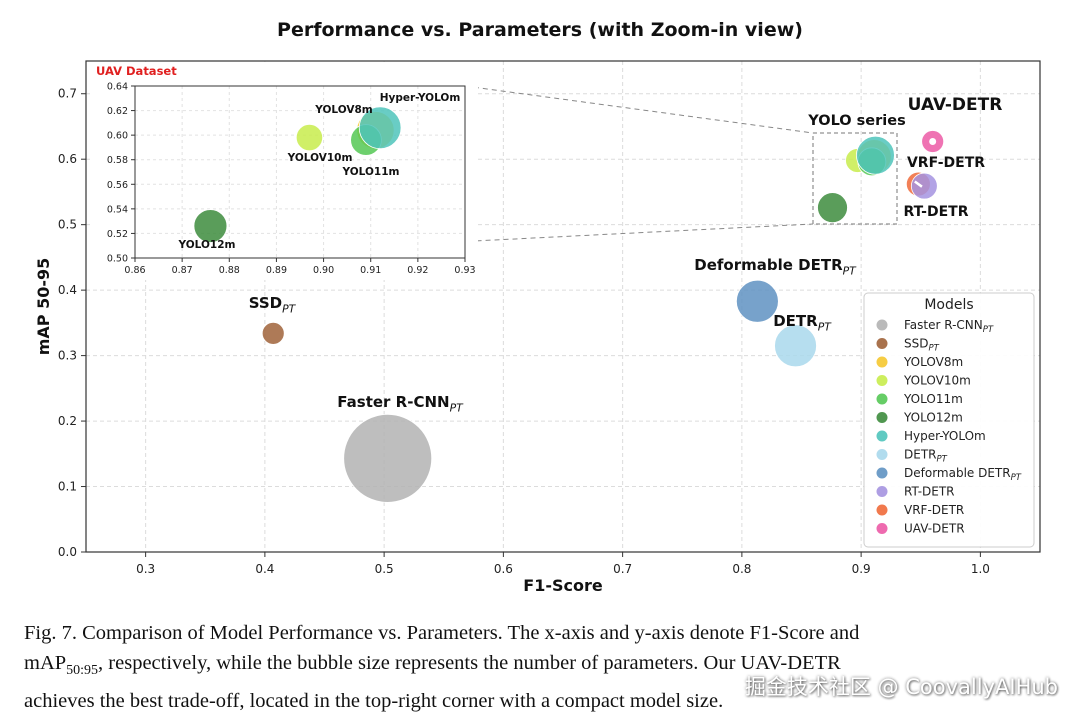 The image size is (1080, 721). I want to click on annotation-deformable-detr: Deformable DETRPT, so click(775, 267).